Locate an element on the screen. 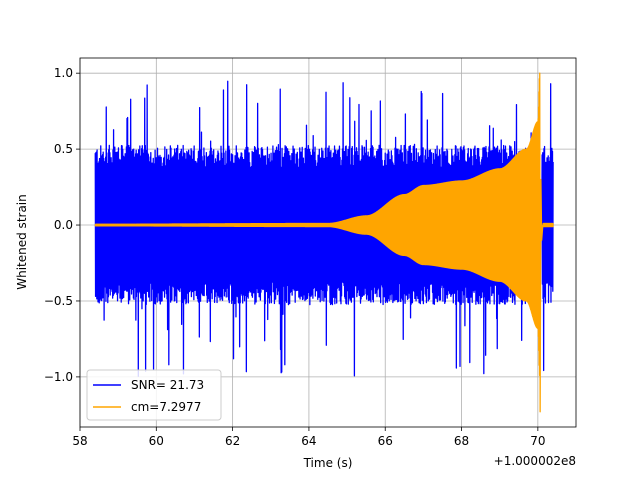  x-axis-label: Time (s) is located at coordinates (328, 463).